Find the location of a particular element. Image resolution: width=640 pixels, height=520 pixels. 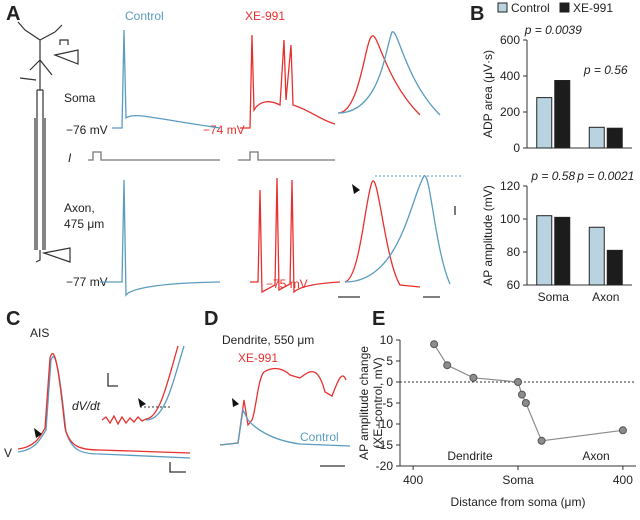

panel-title: AIS is located at coordinates (39, 333).